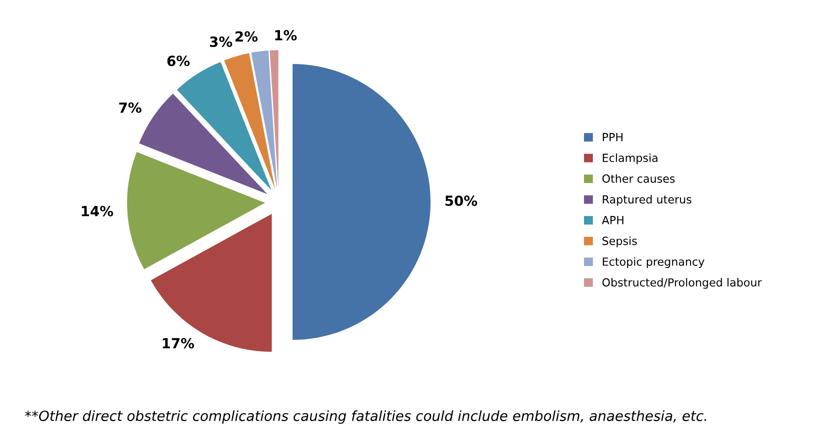  What do you see at coordinates (653, 262) in the screenshot?
I see `legend-label: Ectopic pregnancy` at bounding box center [653, 262].